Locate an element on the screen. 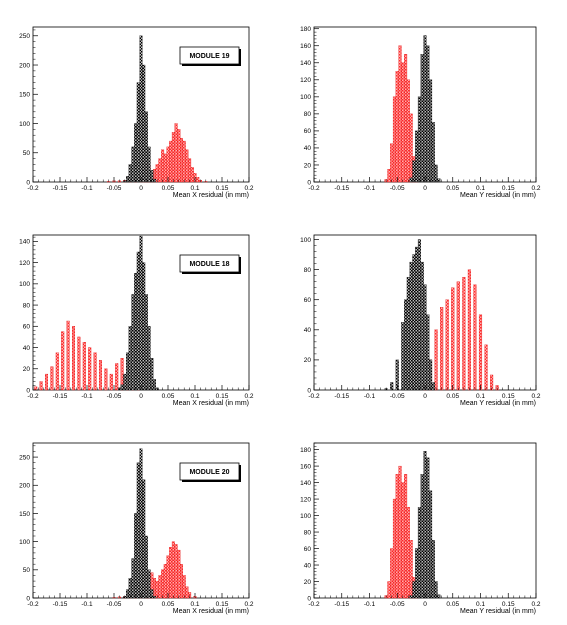 The height and width of the screenshot is (625, 567). y-tick-label: 60 is located at coordinates (308, 300).